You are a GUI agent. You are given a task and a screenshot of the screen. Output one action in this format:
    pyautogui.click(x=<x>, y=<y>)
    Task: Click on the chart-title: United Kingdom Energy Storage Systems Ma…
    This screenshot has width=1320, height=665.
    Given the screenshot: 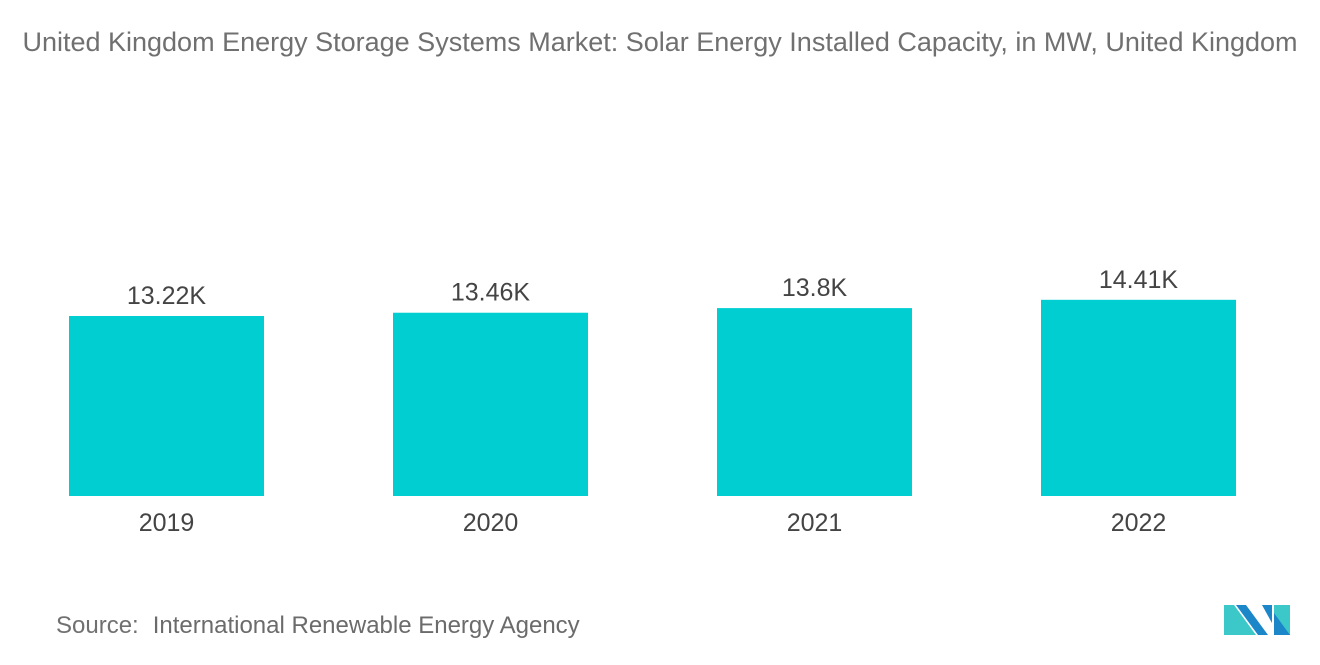 What is the action you would take?
    pyautogui.click(x=660, y=42)
    